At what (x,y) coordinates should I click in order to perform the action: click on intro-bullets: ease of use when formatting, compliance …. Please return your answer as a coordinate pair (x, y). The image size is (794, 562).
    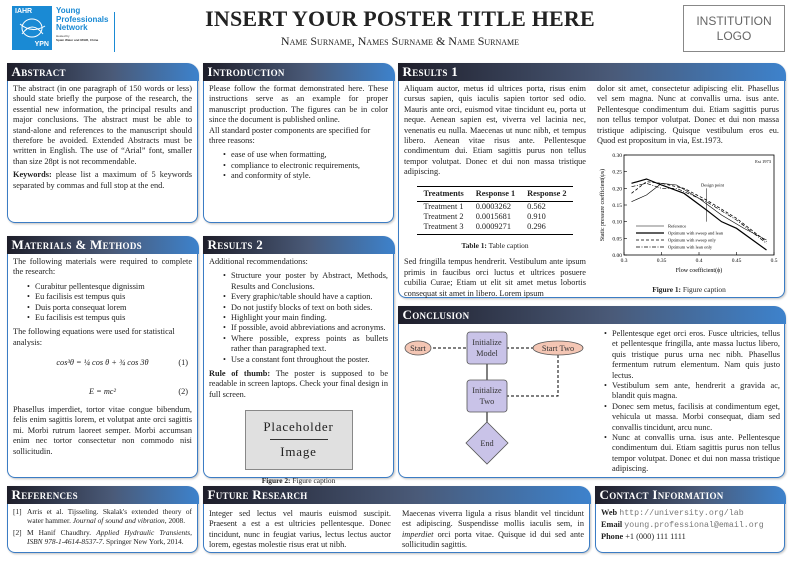
    Looking at the image, I should click on (305, 166).